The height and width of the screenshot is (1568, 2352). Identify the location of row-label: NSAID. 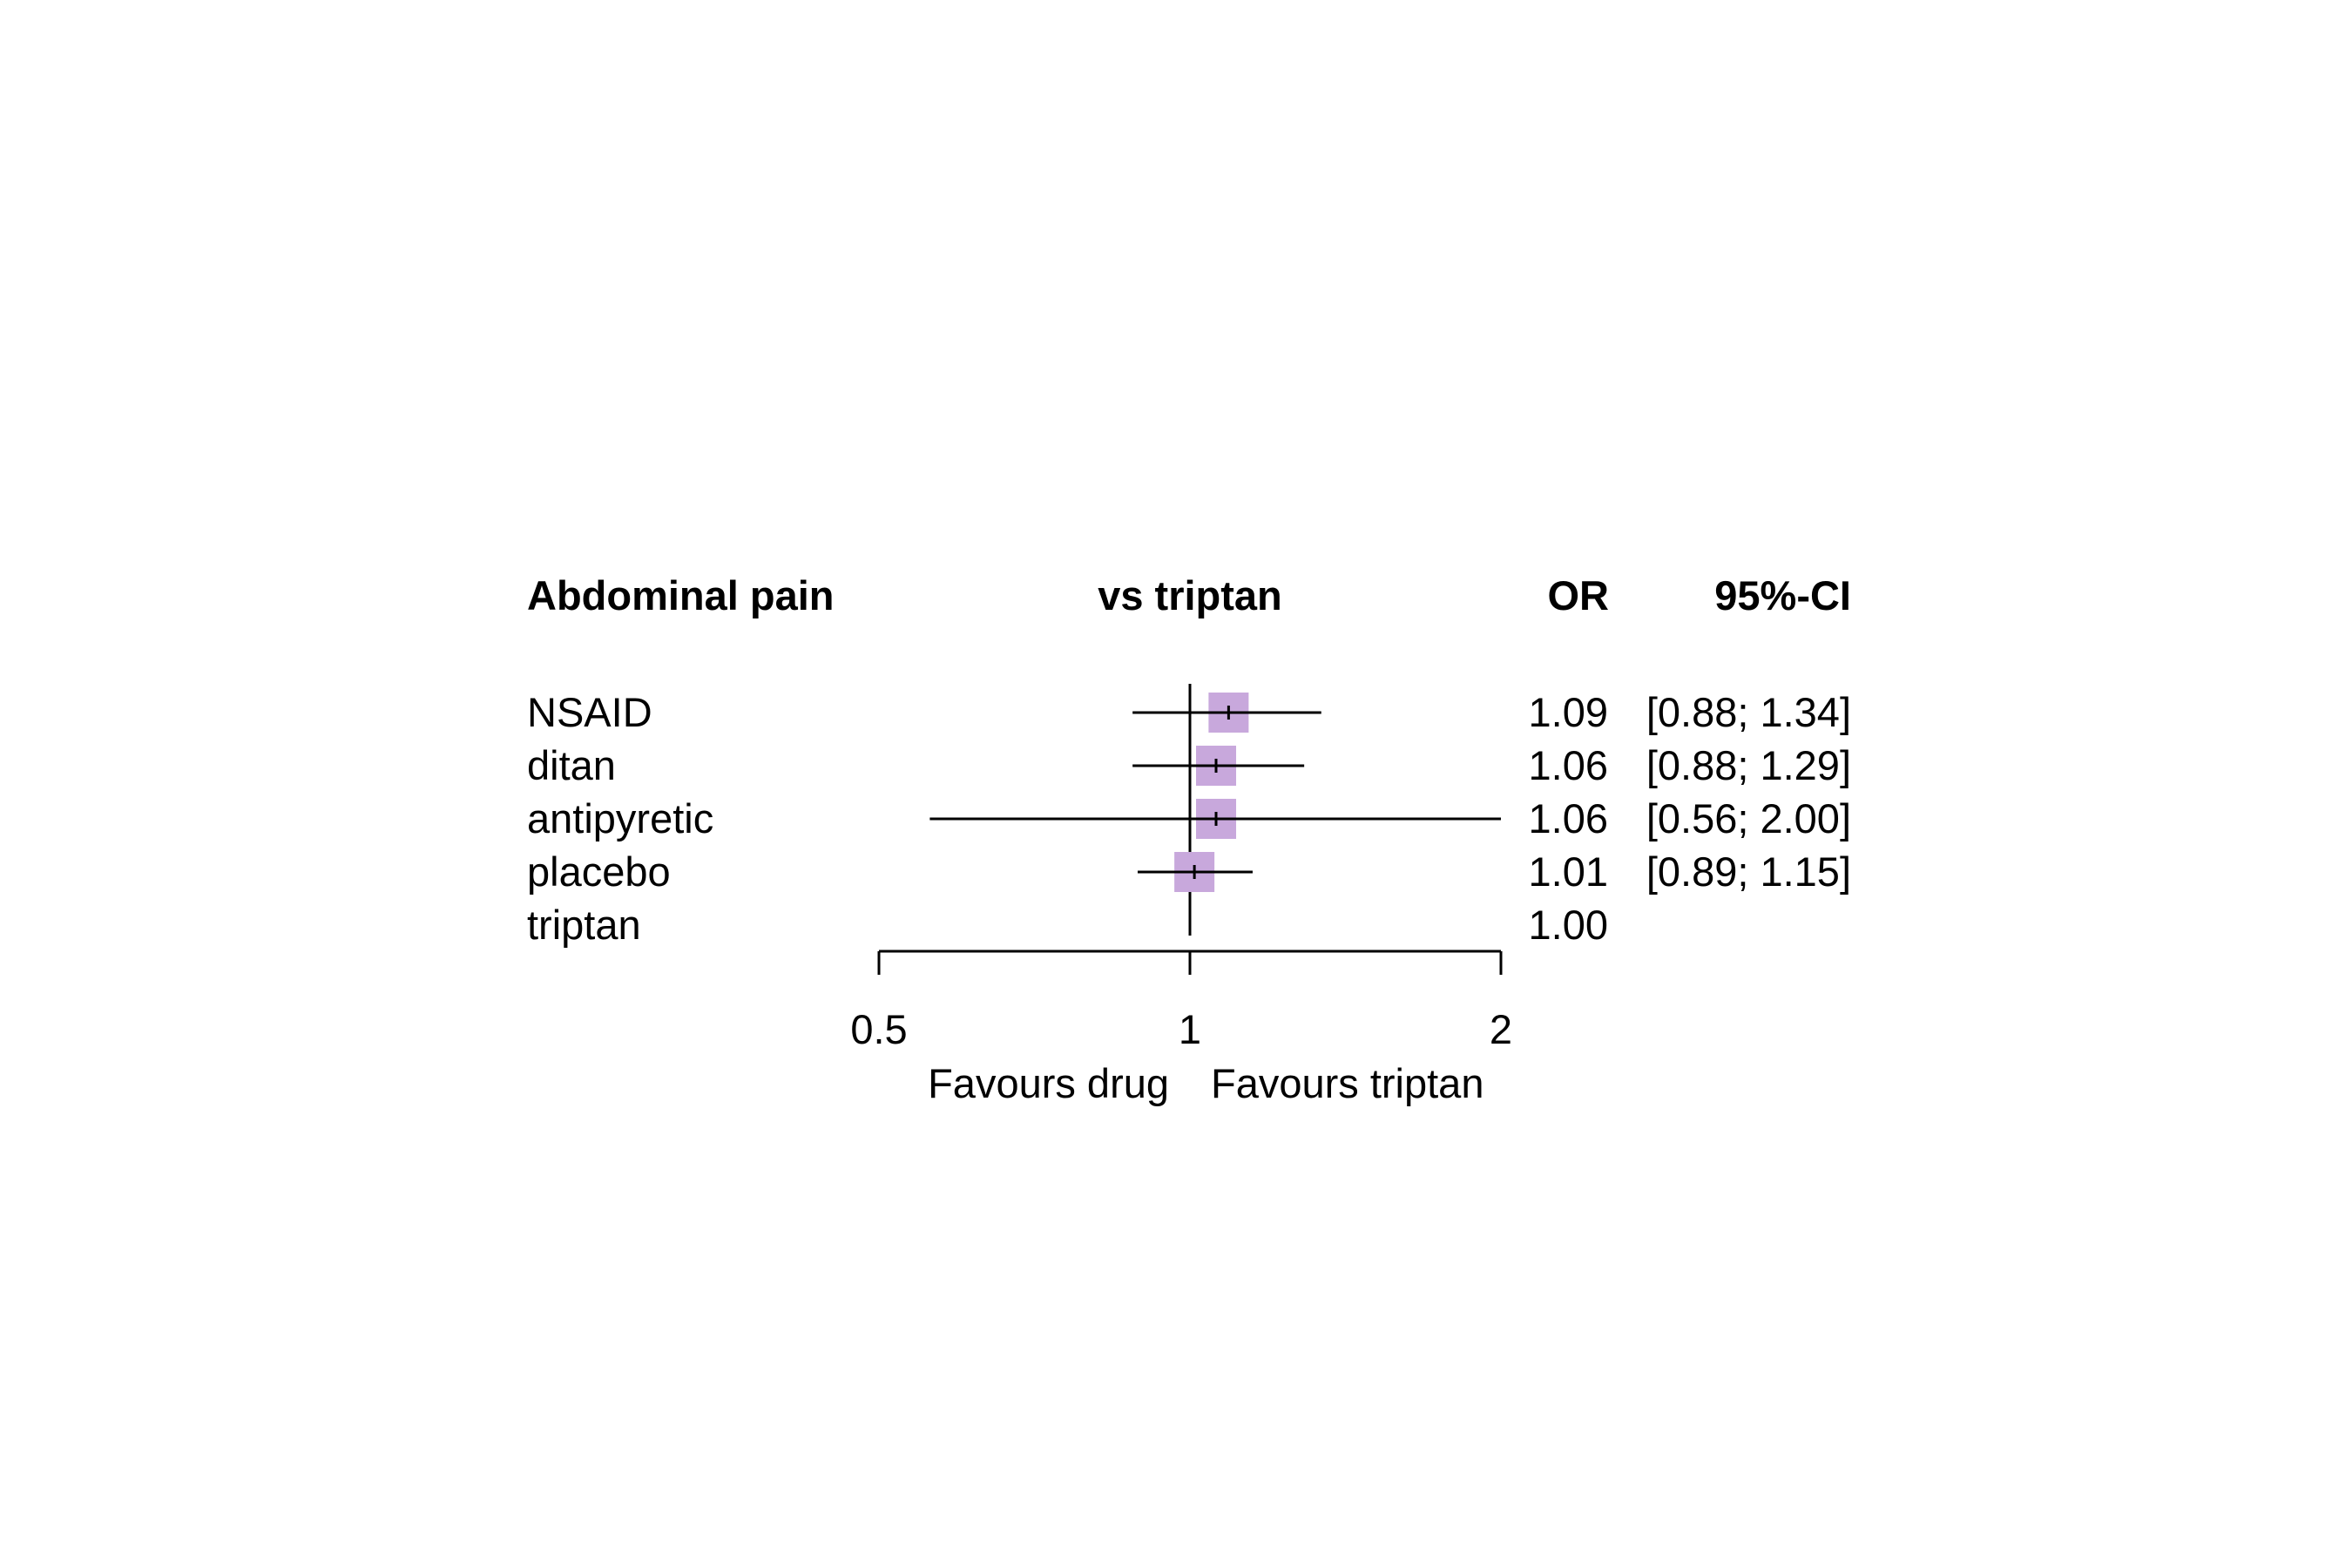
(589, 712).